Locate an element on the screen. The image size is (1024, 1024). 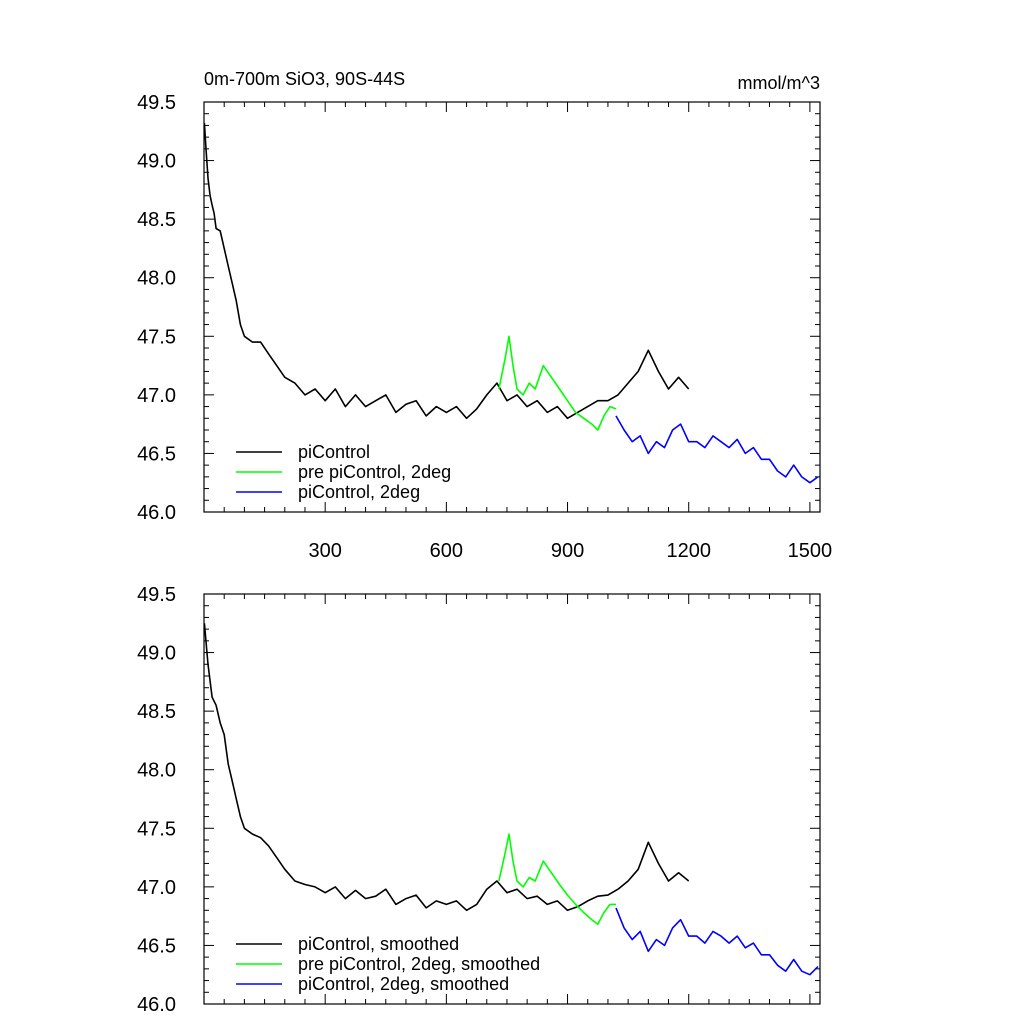
x-tick-label: 1200 is located at coordinates (688, 551).